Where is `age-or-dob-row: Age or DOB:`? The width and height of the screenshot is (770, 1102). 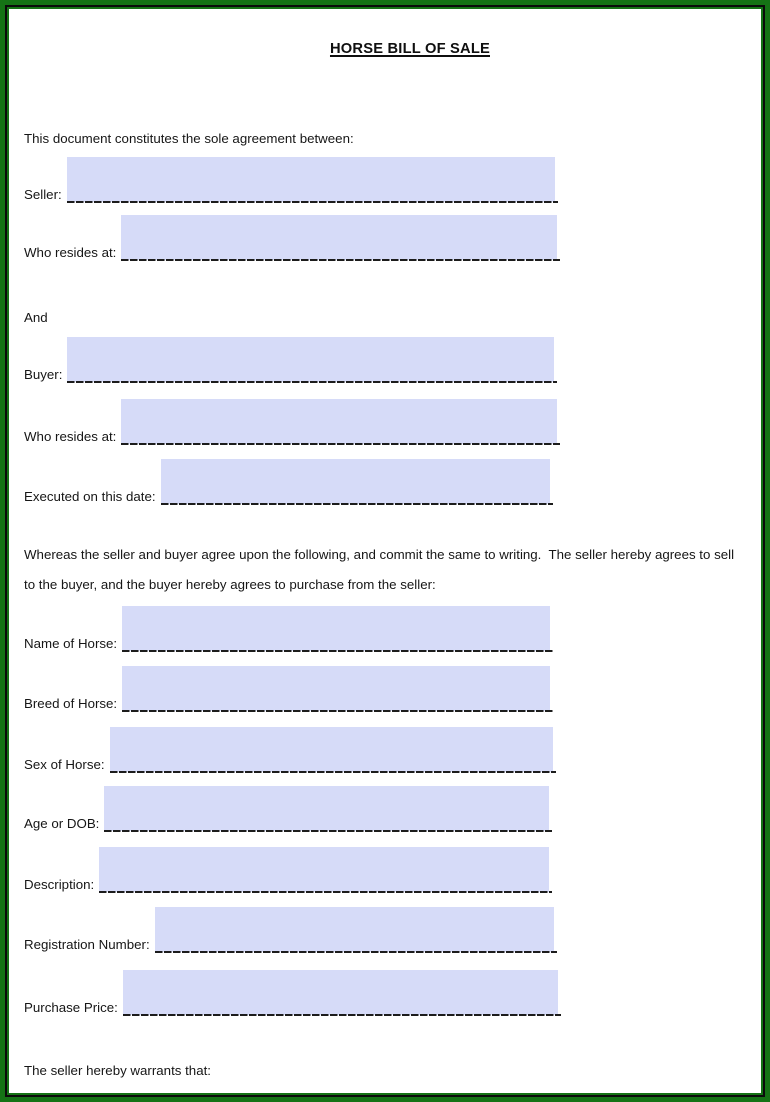 age-or-dob-row: Age or DOB: is located at coordinates (288, 809).